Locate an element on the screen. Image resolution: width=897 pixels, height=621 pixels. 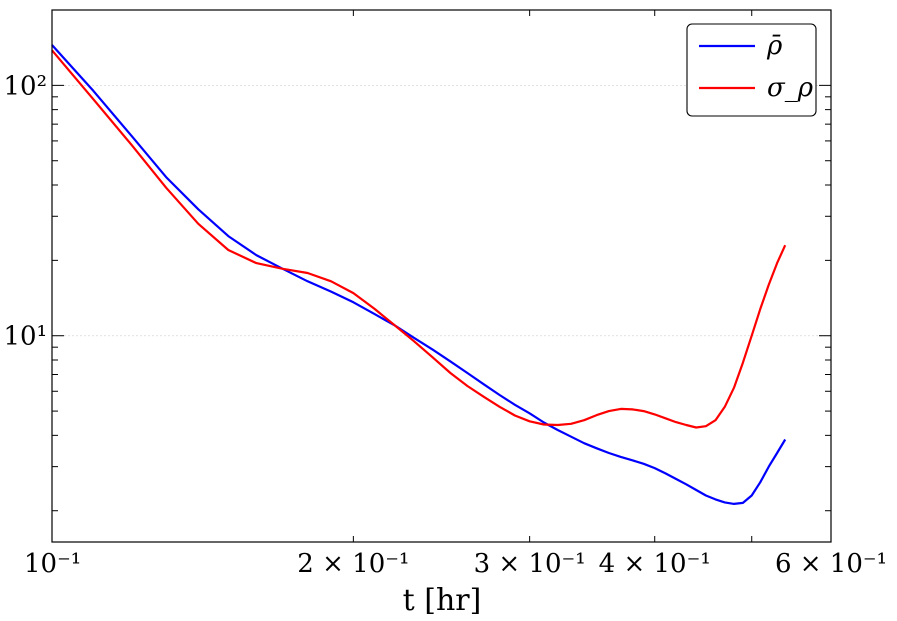
x-tick-label: 4 × 10⁻¹ is located at coordinates (655, 564).